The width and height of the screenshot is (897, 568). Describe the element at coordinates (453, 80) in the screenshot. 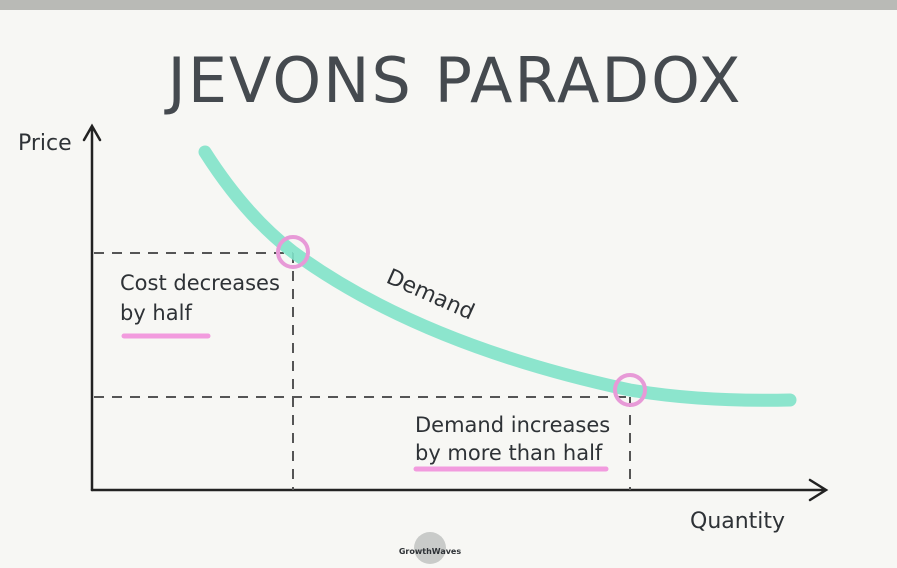

I see `title: JEVONS PARADOX` at that location.